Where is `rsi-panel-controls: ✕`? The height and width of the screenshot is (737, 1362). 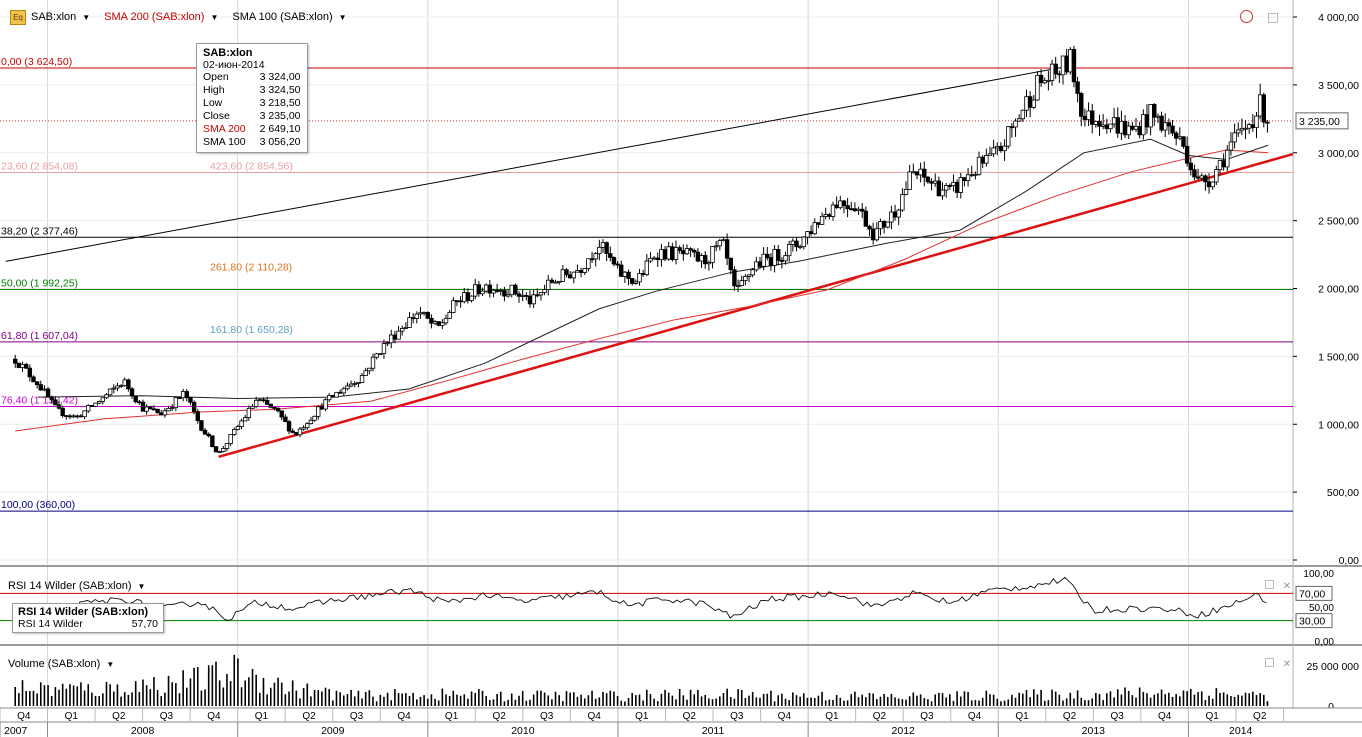 rsi-panel-controls: ✕ is located at coordinates (1278, 586).